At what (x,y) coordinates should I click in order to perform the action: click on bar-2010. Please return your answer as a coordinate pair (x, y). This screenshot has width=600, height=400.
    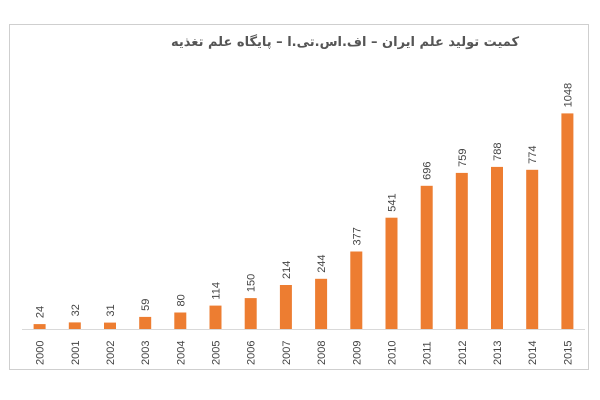
    Looking at the image, I should click on (391, 273).